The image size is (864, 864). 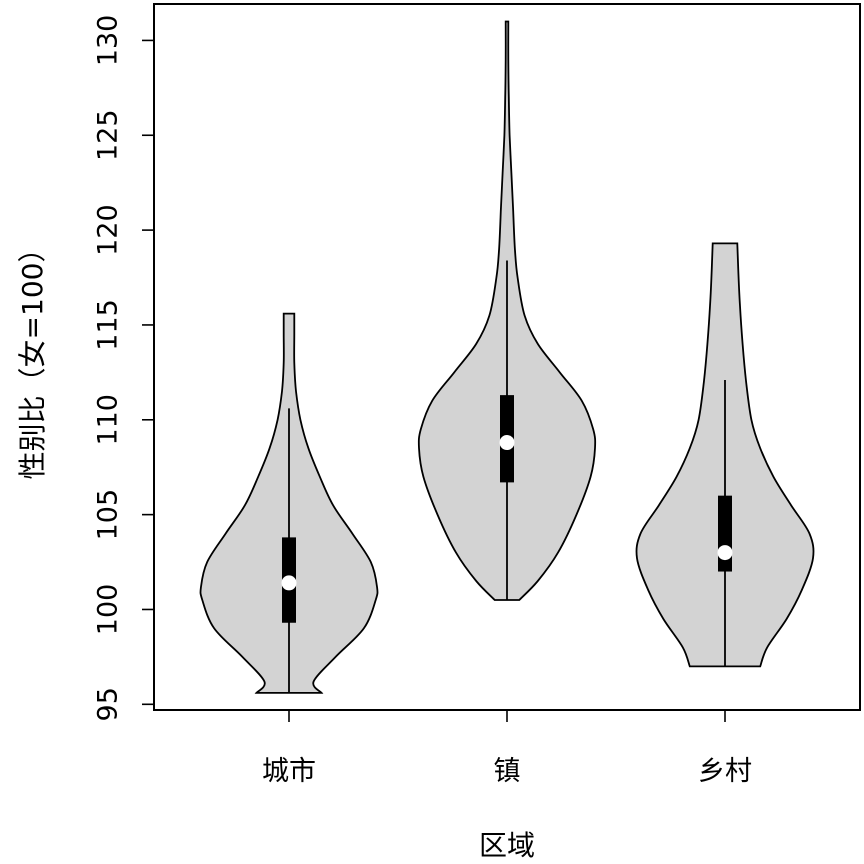 What do you see at coordinates (107, 135) in the screenshot?
I see `y-tick-label: 125` at bounding box center [107, 135].